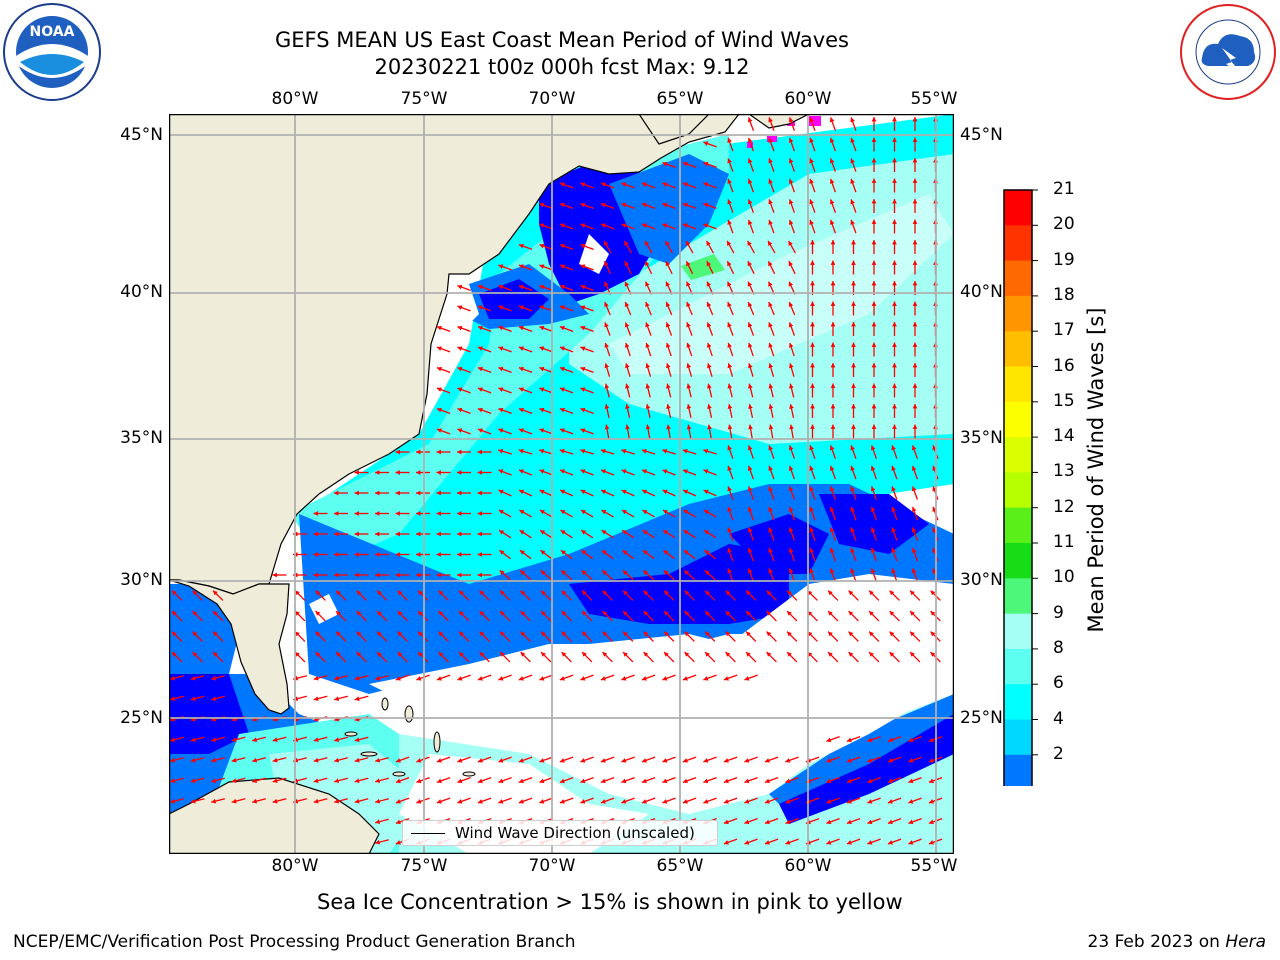  Describe the element at coordinates (981, 438) in the screenshot. I see `lat-label-right: 35°N` at that location.